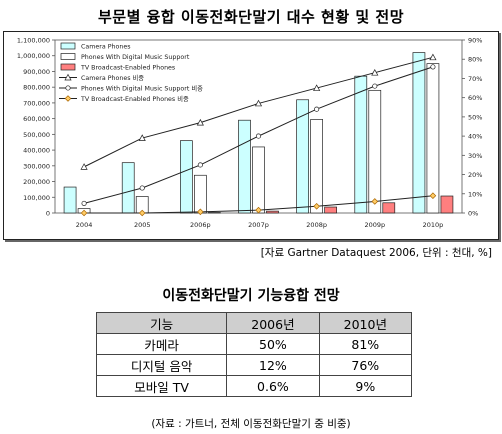 This screenshot has width=502, height=434. What do you see at coordinates (258, 225) in the screenshot?
I see `x-tick-label: 2007p` at bounding box center [258, 225].